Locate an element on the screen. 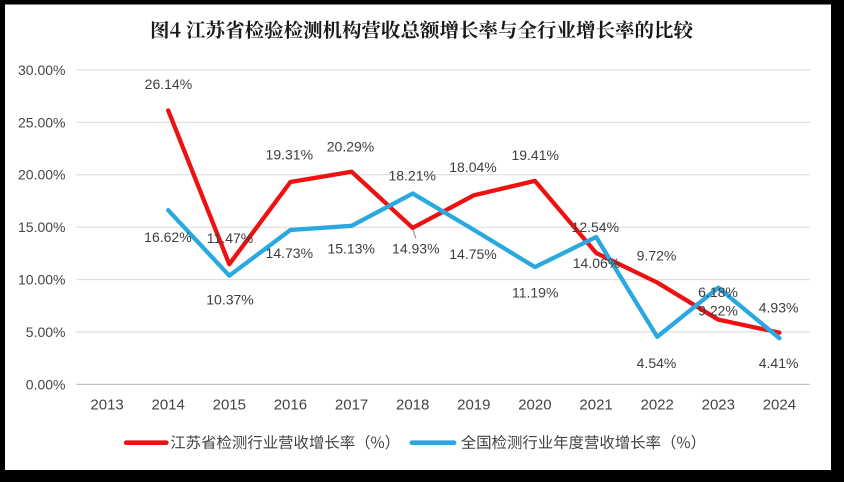 Image resolution: width=844 pixels, height=482 pixels. svg-text: 2014 is located at coordinates (168, 405).